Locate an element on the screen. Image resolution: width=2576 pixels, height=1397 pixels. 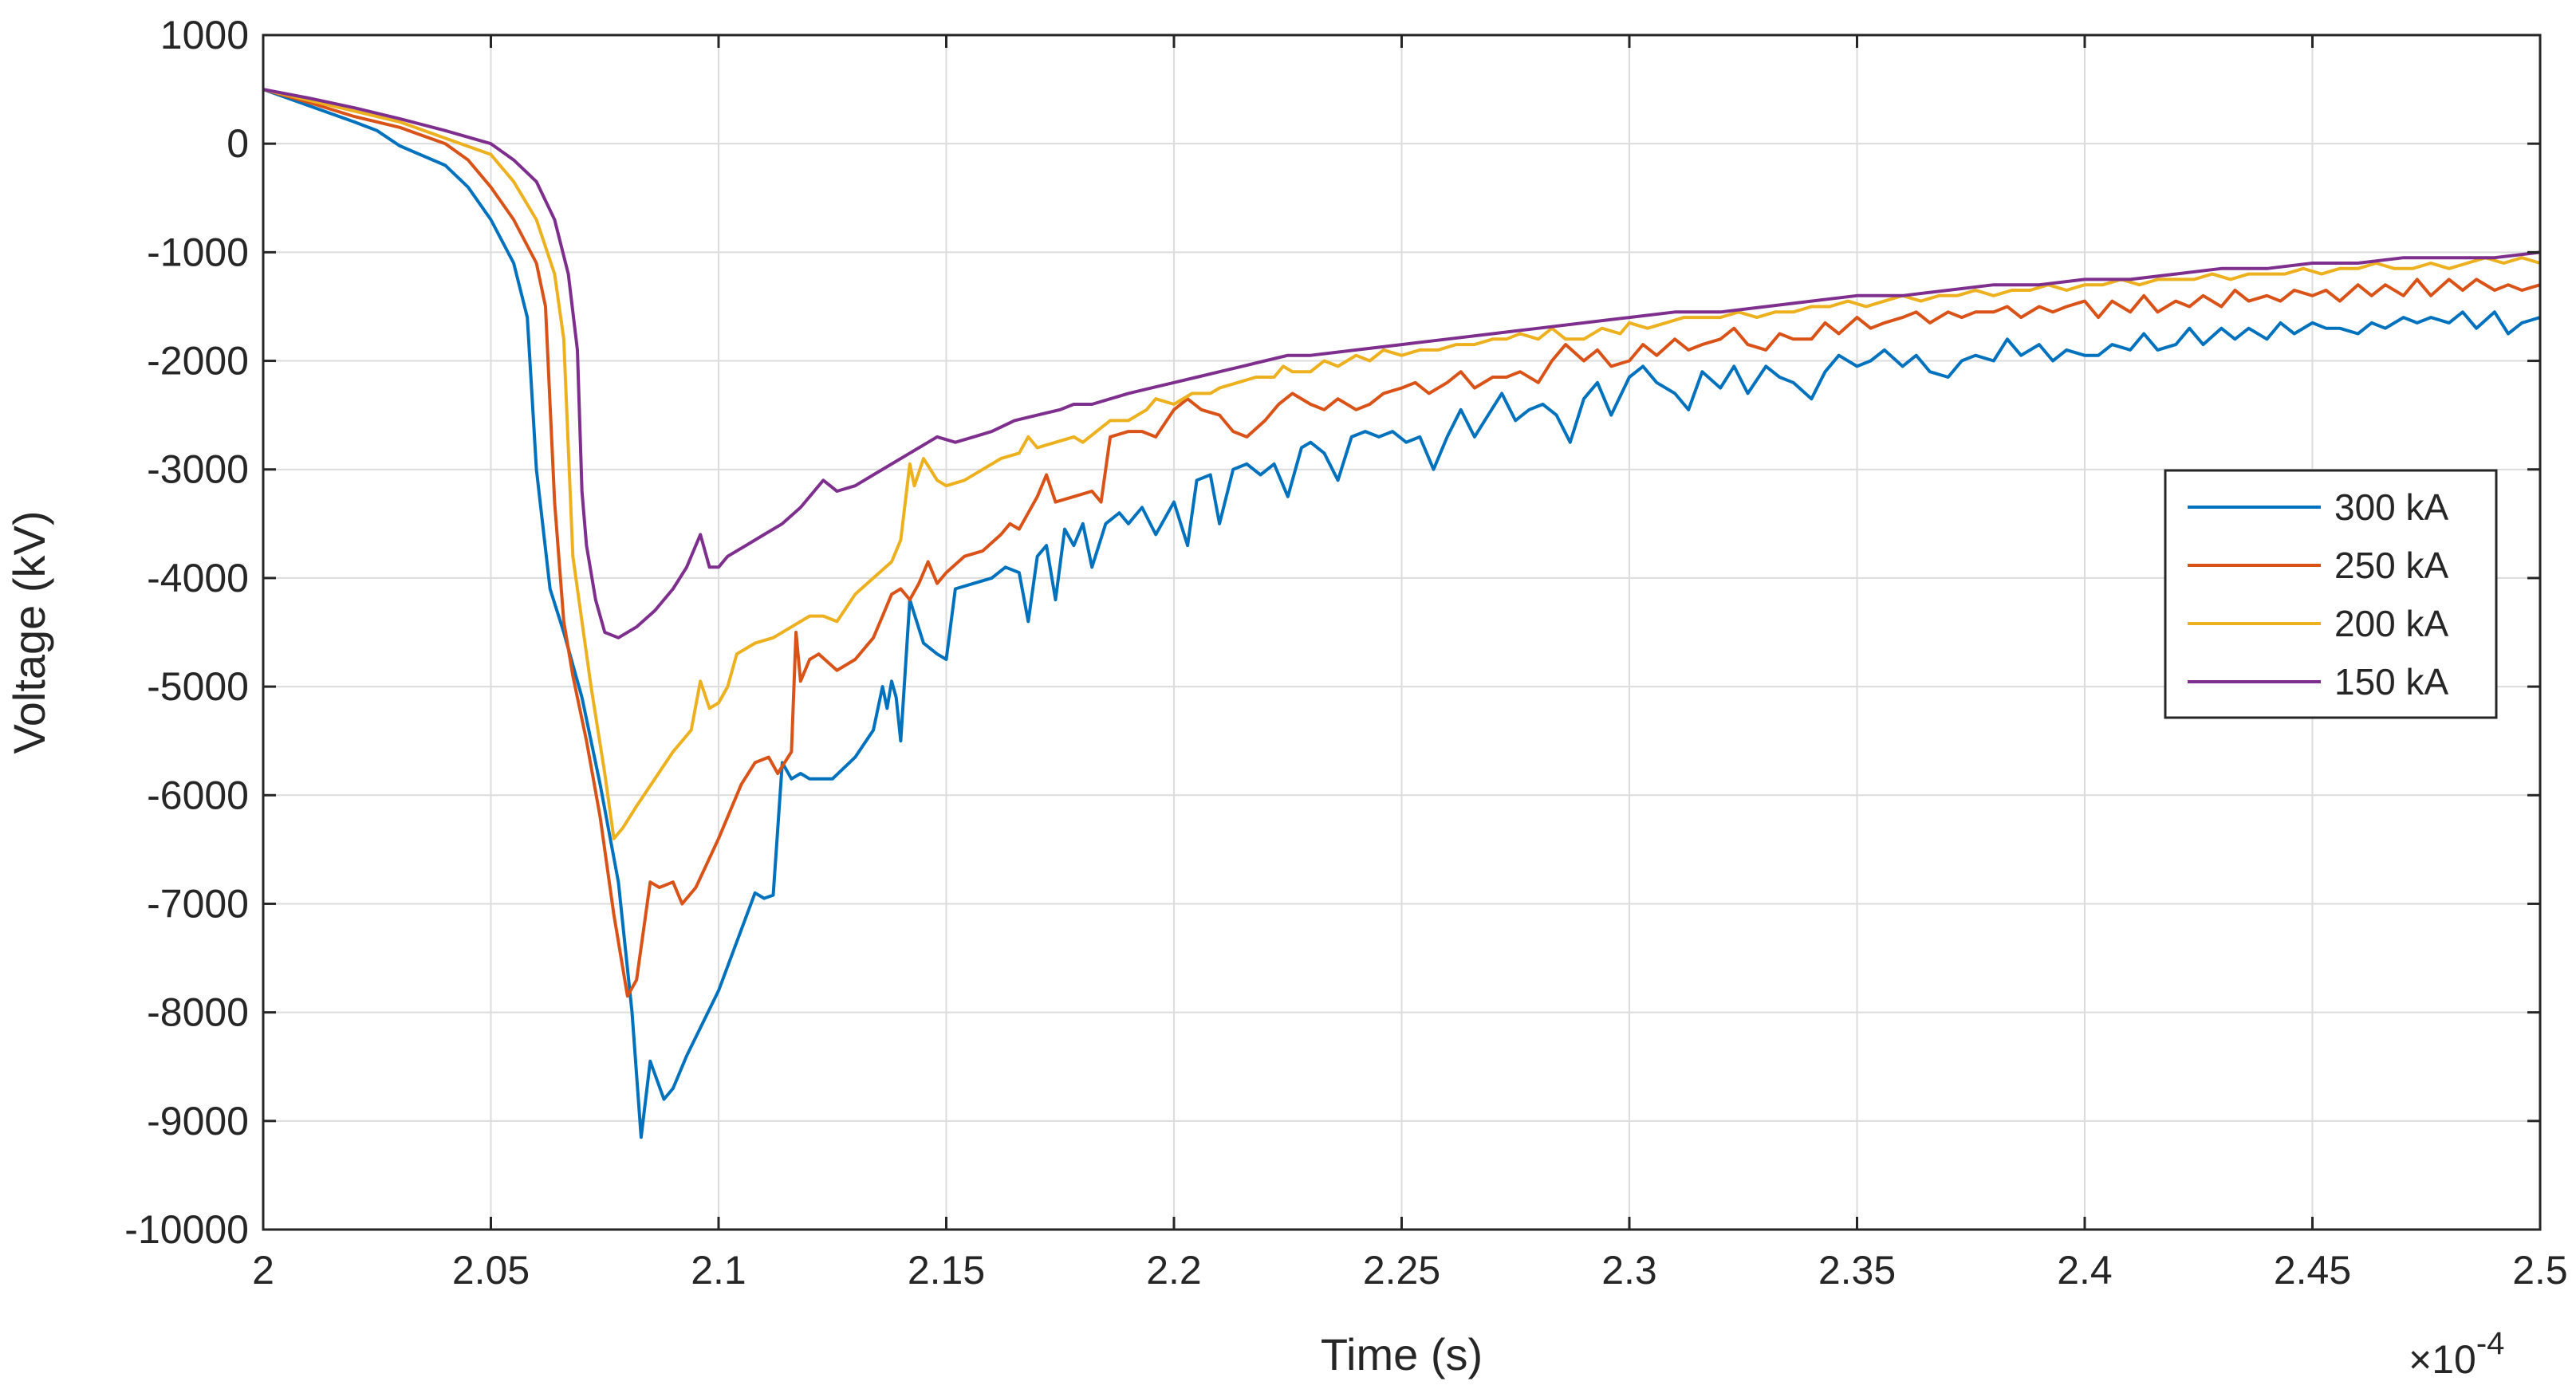
x-tick-label: 2.2 is located at coordinates (1174, 1270).